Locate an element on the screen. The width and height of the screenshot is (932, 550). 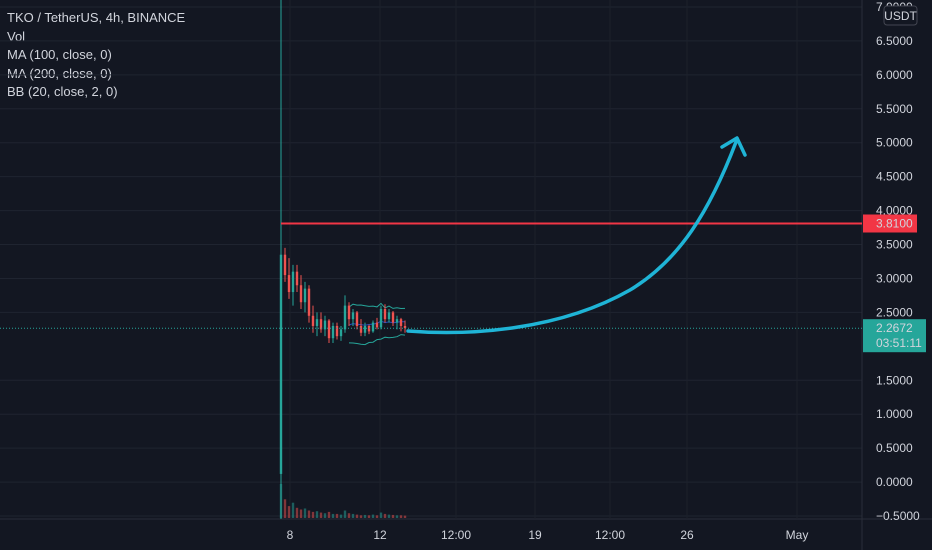
countdown-label: 03:51:11 is located at coordinates (899, 343).